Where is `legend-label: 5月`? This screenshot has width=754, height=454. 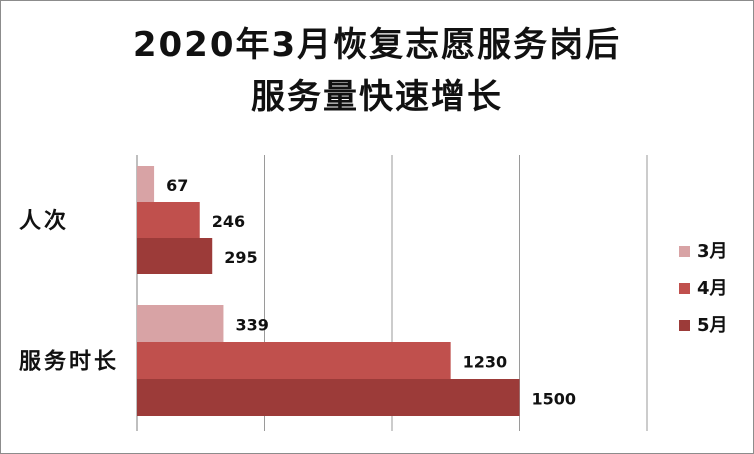 legend-label: 5月 is located at coordinates (712, 325).